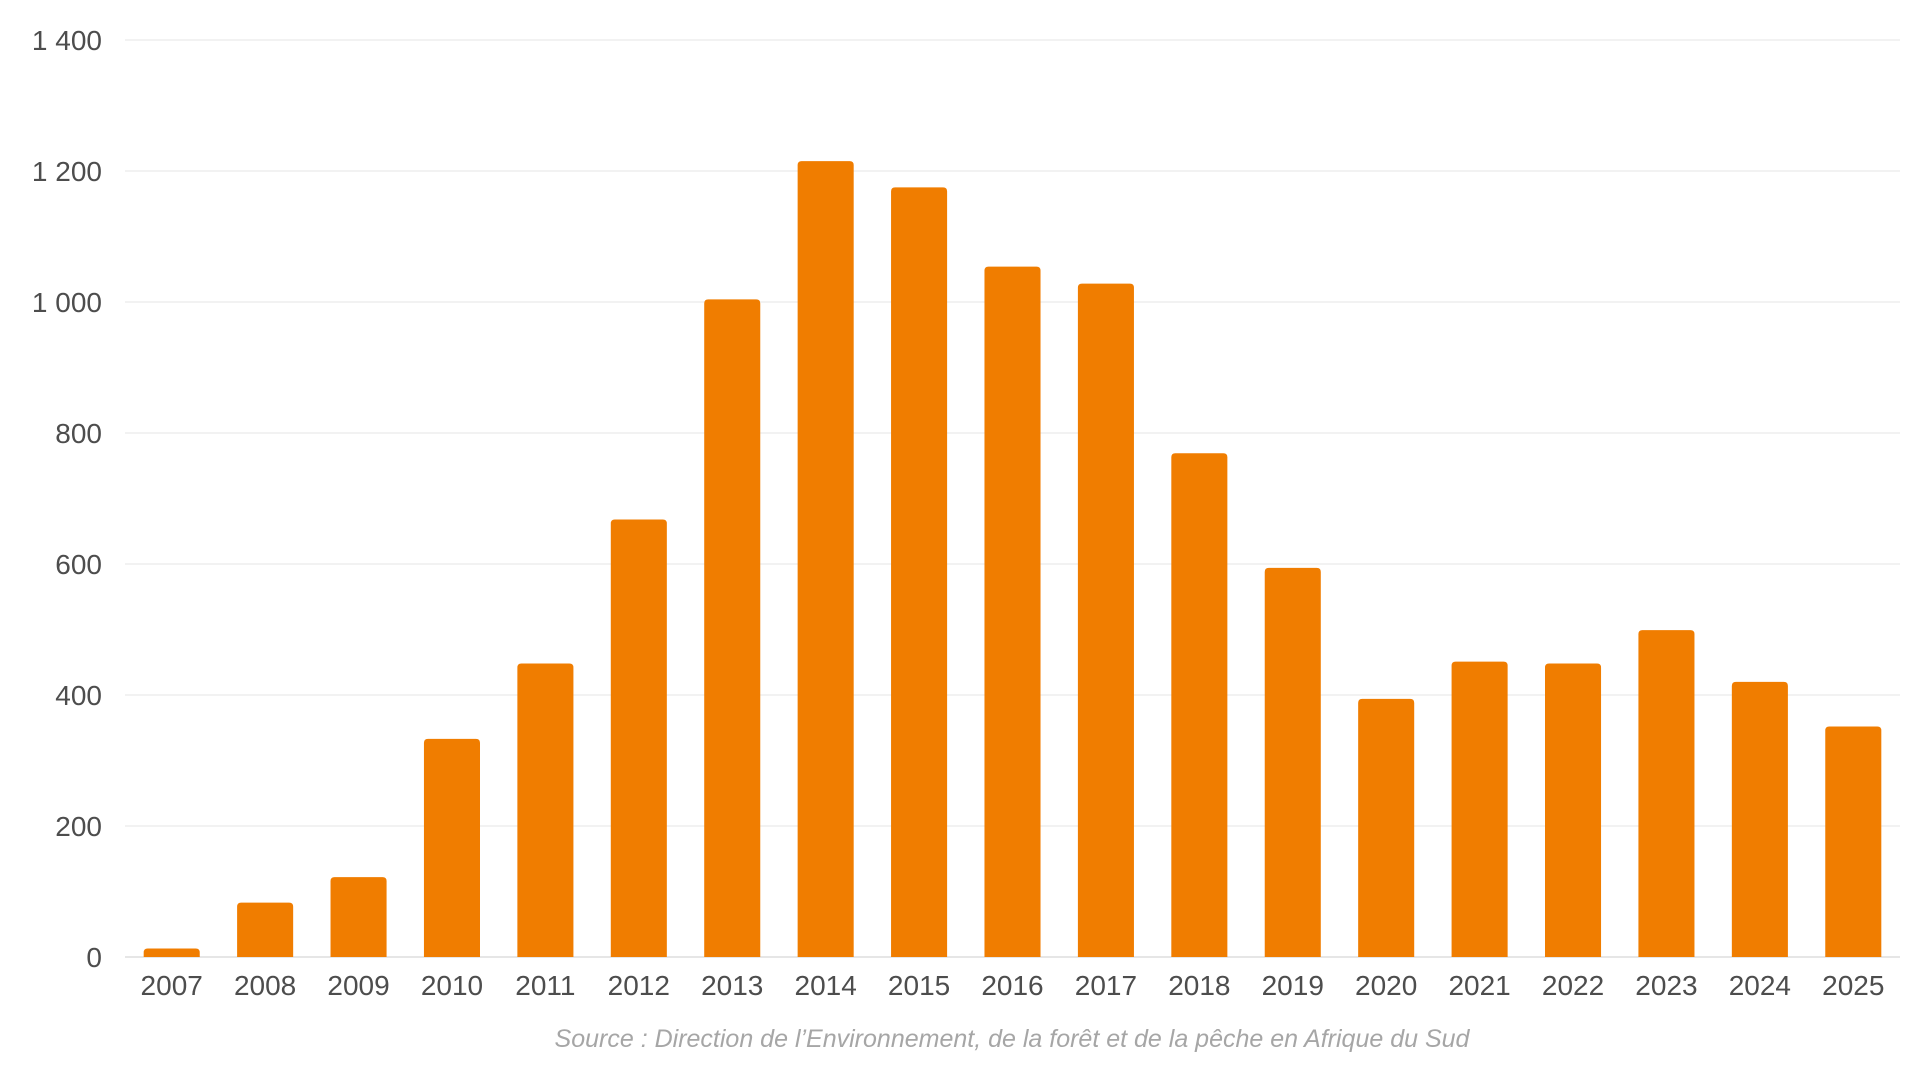 This screenshot has width=1920, height=1080. Describe the element at coordinates (1292, 762) in the screenshot. I see `bar-2019` at that location.